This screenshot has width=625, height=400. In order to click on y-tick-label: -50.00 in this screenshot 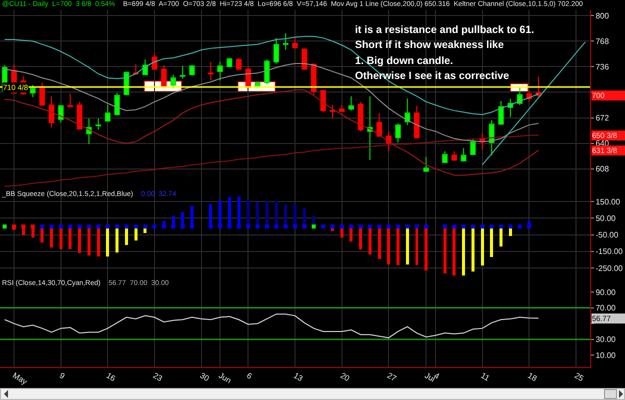, I will do `click(607, 235)`.